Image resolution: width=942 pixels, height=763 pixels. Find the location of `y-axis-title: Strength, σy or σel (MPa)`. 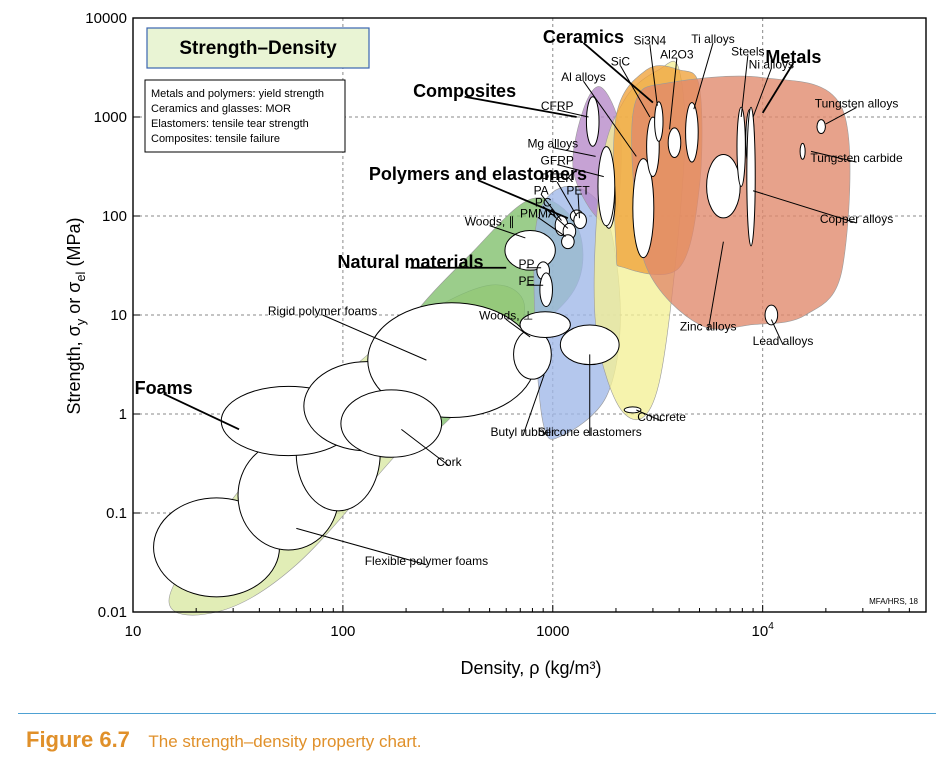

y-axis-title: Strength, σy or σel (MPa) is located at coordinates (76, 316).